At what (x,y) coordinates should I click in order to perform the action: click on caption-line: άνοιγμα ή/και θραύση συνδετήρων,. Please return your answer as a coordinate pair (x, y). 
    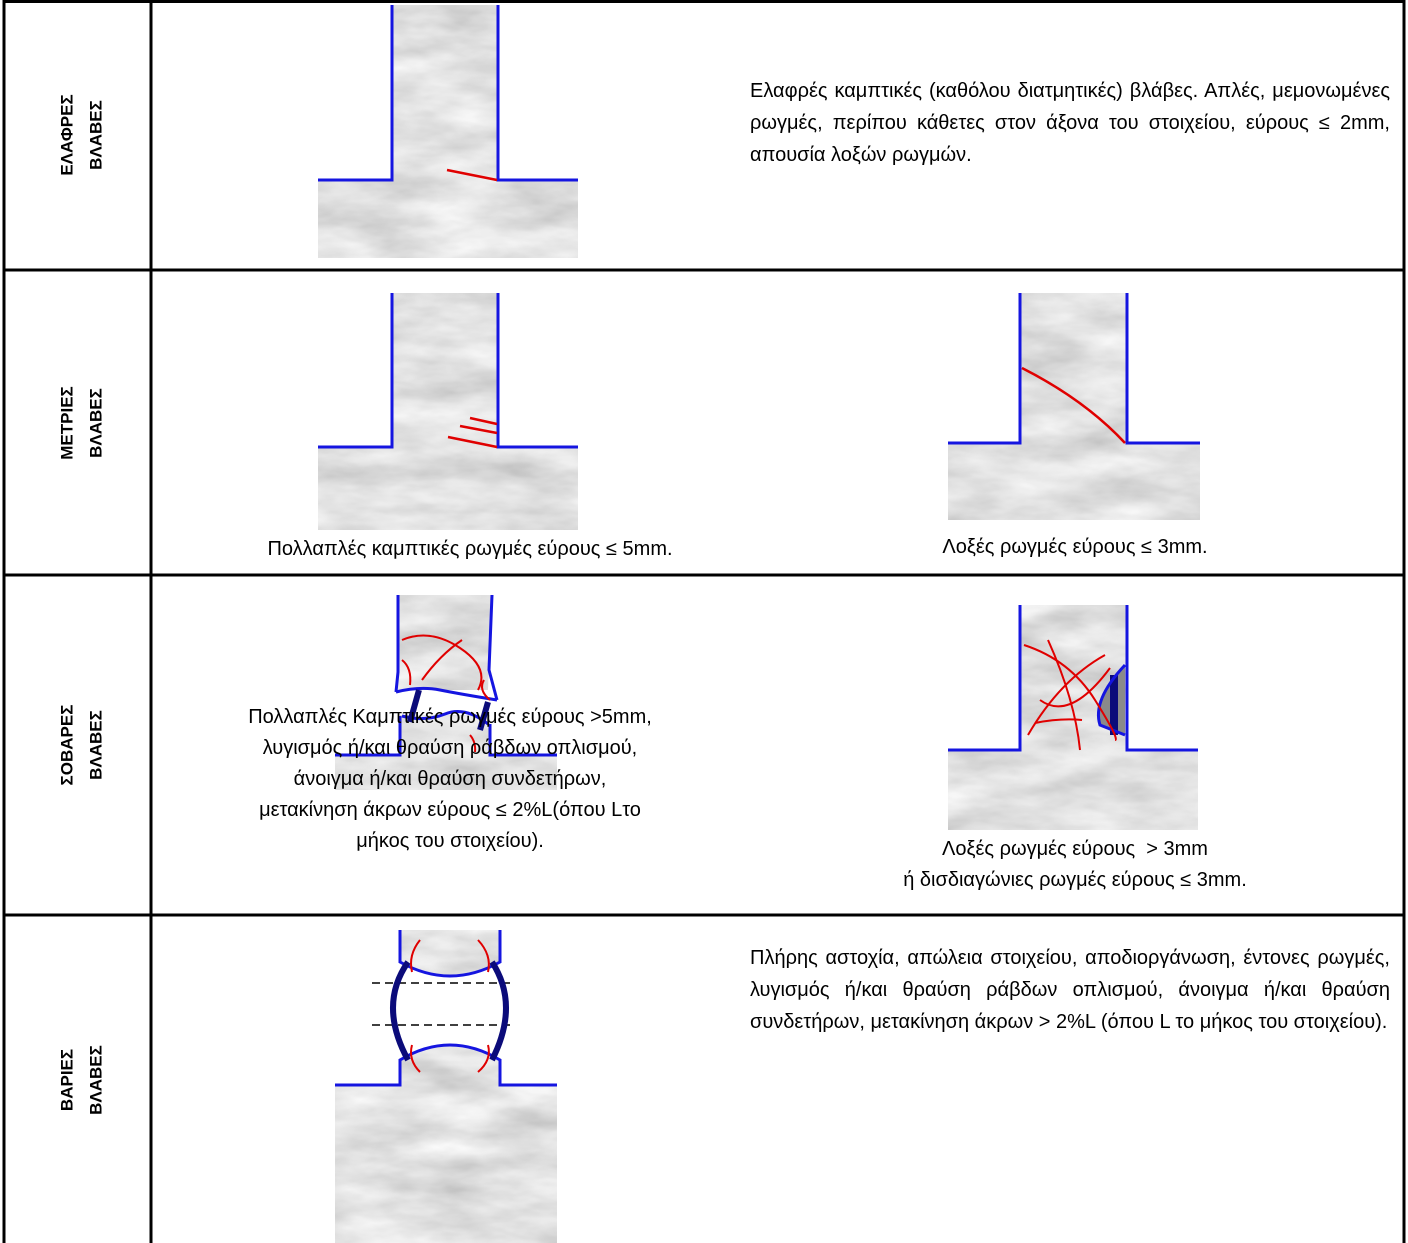
    Looking at the image, I should click on (450, 779).